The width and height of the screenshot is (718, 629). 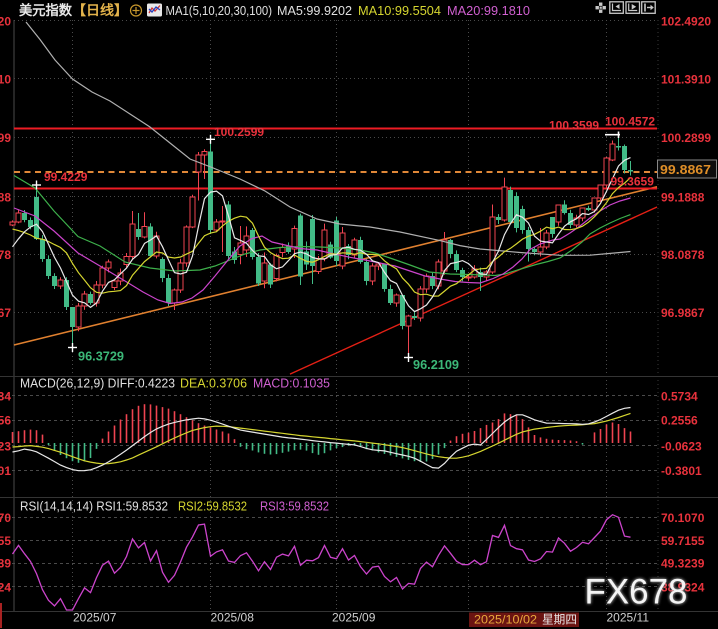 What do you see at coordinates (66, 177) in the screenshot?
I see `svg-text: 99.4229` at bounding box center [66, 177].